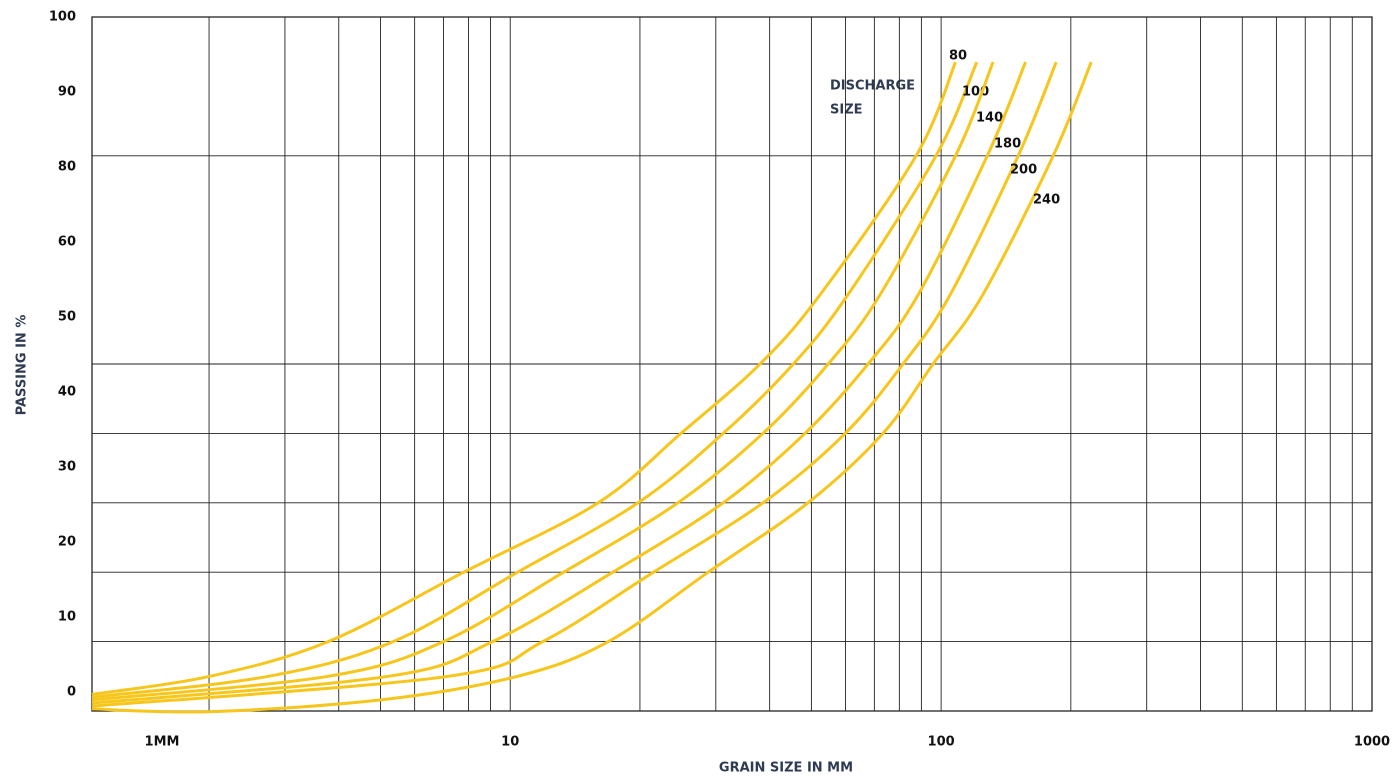 Image resolution: width=1396 pixels, height=783 pixels. I want to click on series-label: 140, so click(989, 118).